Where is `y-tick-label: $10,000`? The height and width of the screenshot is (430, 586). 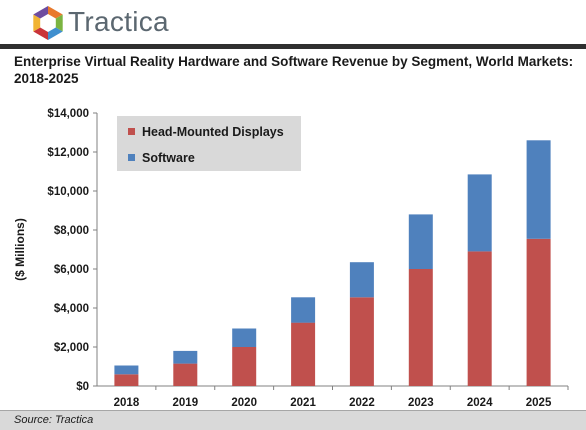 y-tick-label: $10,000 is located at coordinates (68, 192).